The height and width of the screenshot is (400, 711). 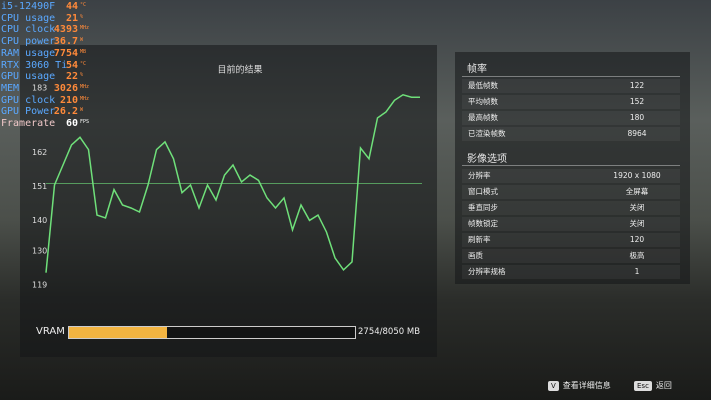 What do you see at coordinates (71, 18) in the screenshot?
I see `overlay-value: 21` at bounding box center [71, 18].